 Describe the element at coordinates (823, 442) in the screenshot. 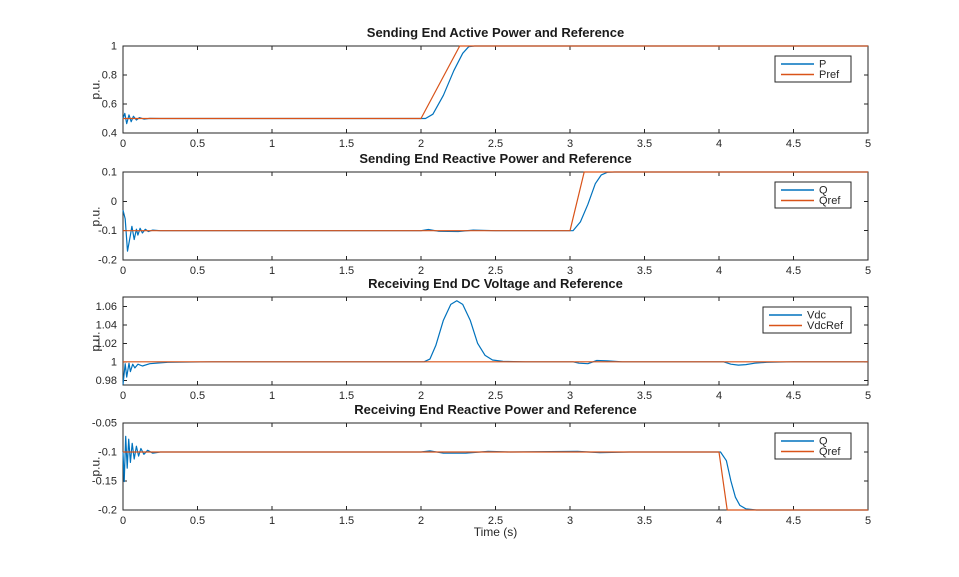

I see `legend-label: Q` at that location.